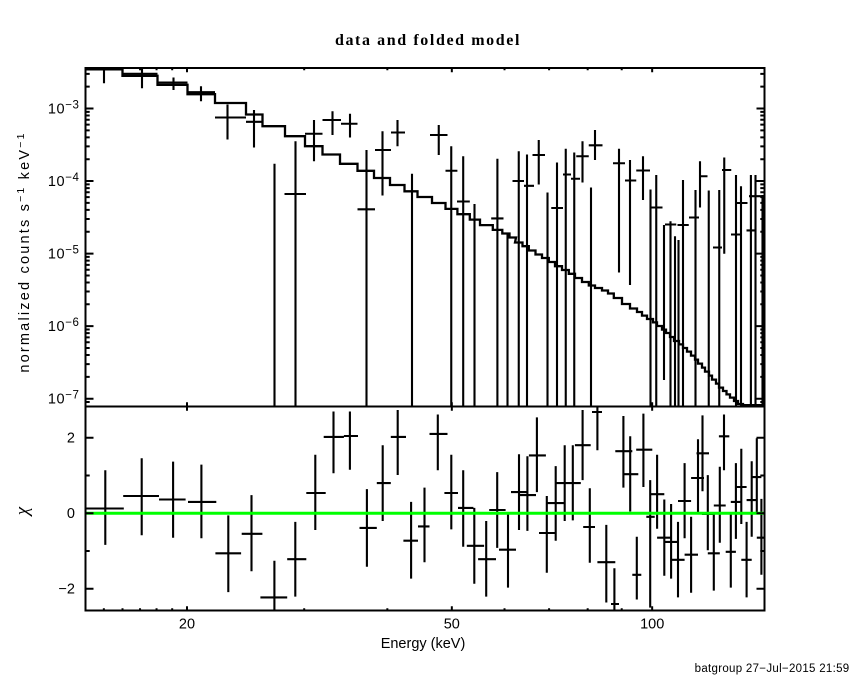 The image size is (850, 680). Describe the element at coordinates (452, 625) in the screenshot. I see `svg-text: 50` at that location.